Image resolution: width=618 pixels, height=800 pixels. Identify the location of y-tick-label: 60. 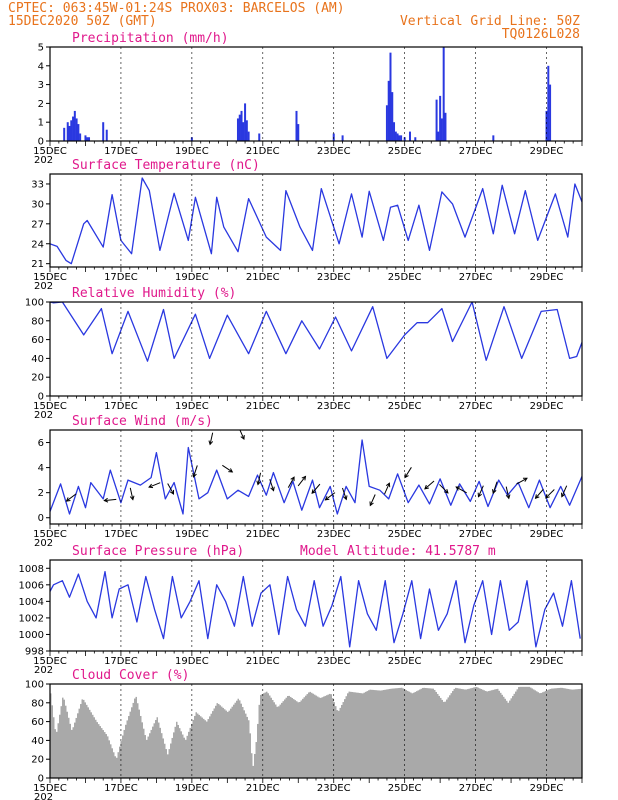
(37, 722).